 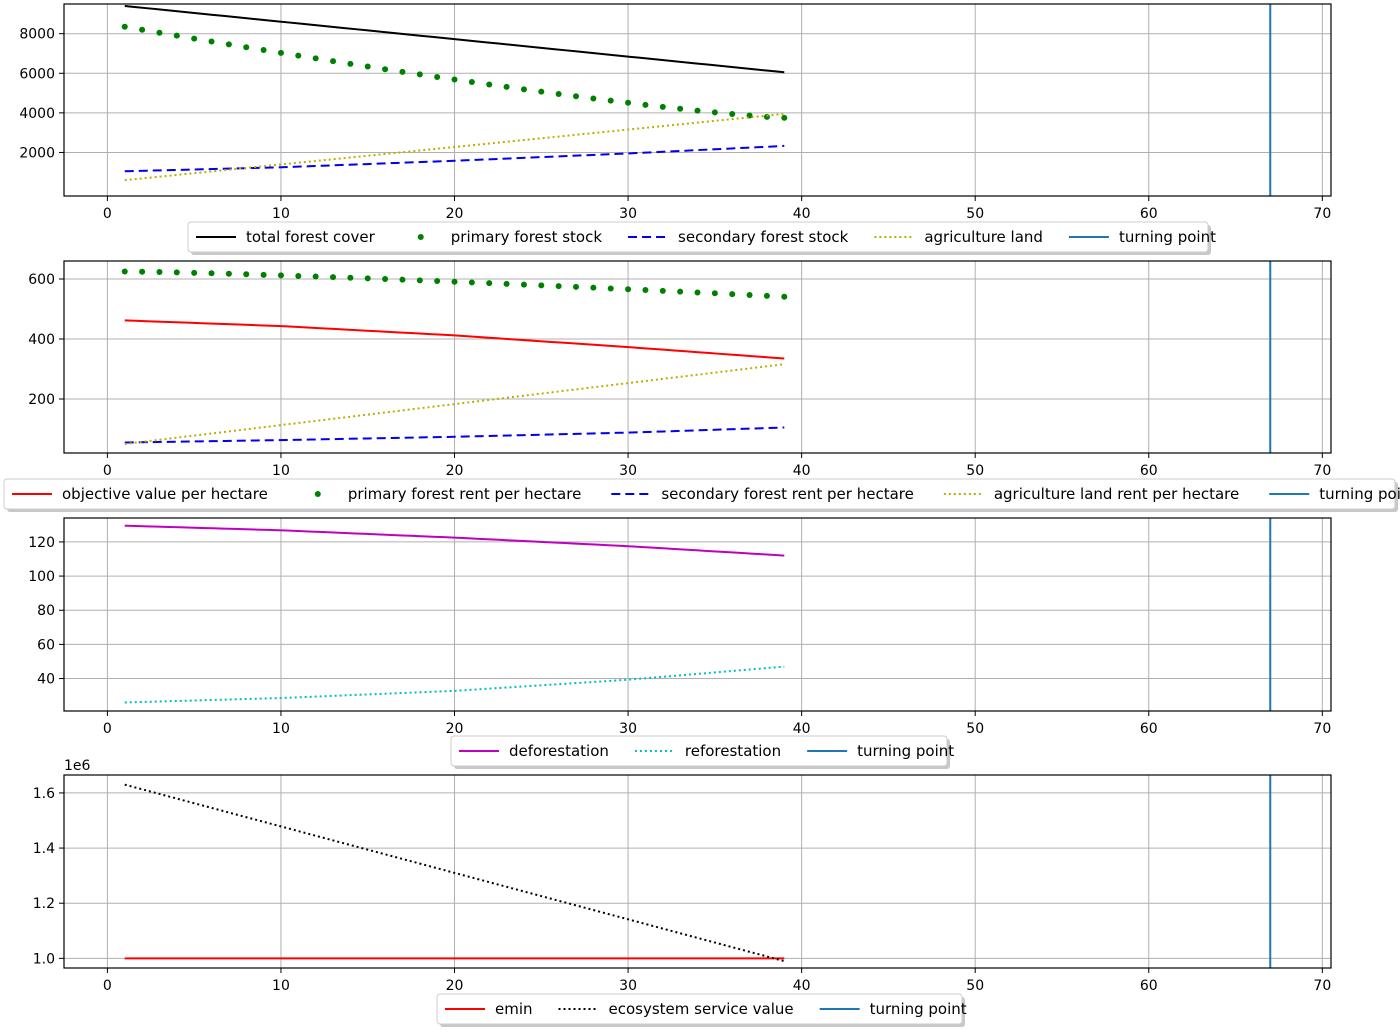 I want to click on legend-item: secondary forest stock, so click(x=738, y=237).